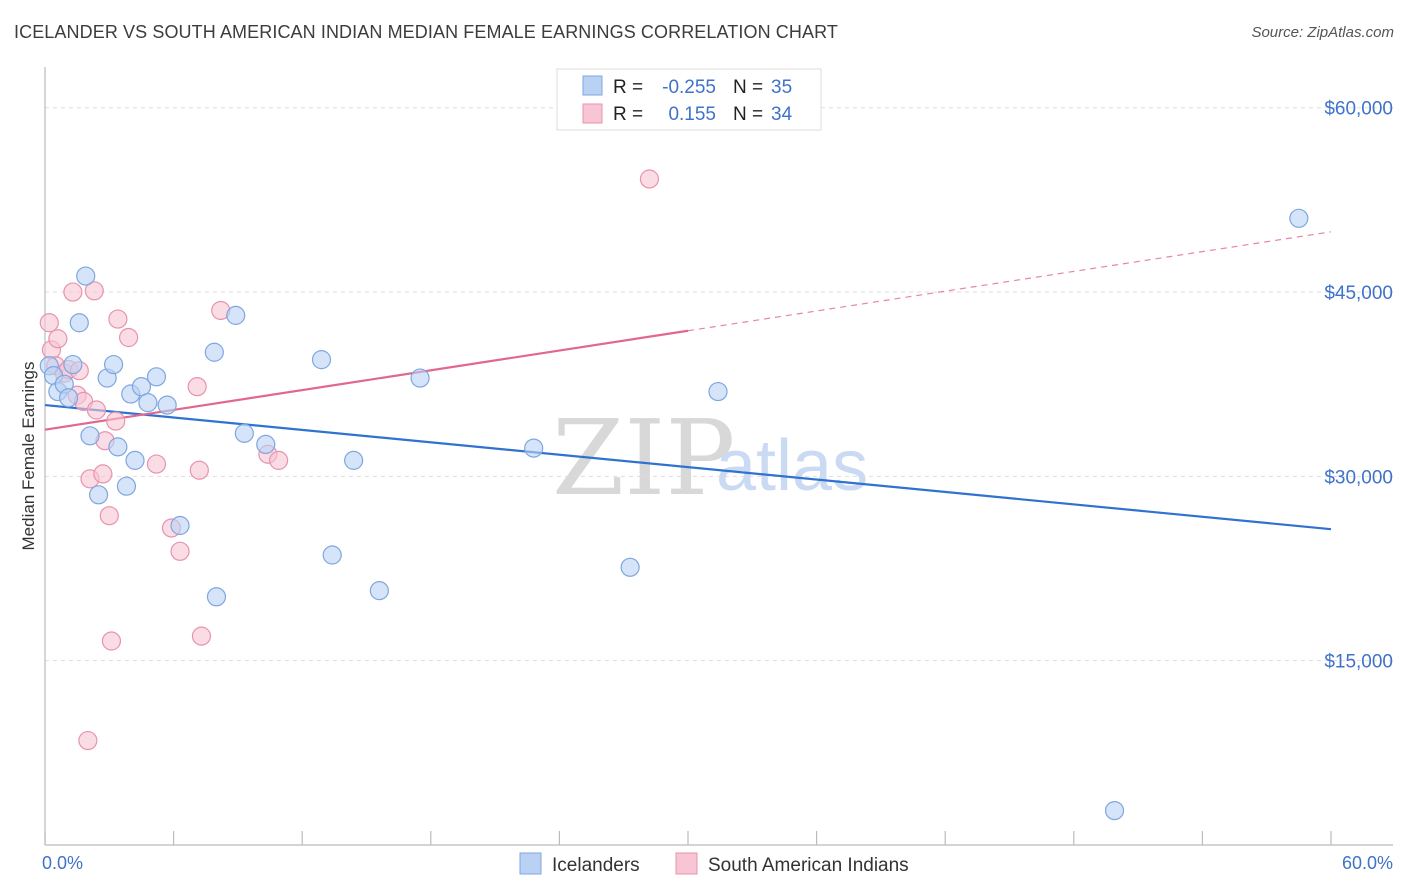 The width and height of the screenshot is (1406, 892). What do you see at coordinates (781, 87) in the screenshot?
I see `legend-n-value-blue: 35` at bounding box center [781, 87].